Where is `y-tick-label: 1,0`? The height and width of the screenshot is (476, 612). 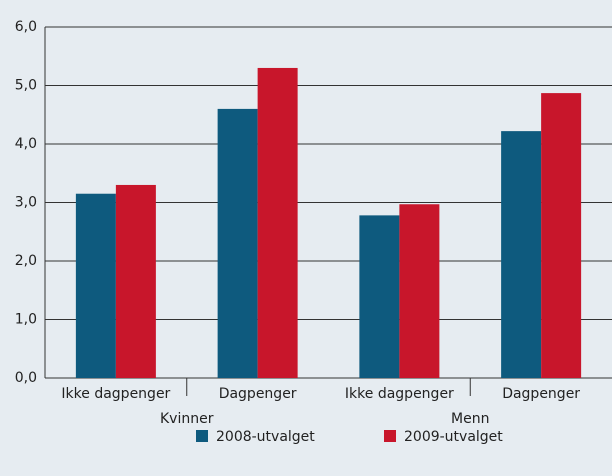 y-tick-label: 1,0 is located at coordinates (26, 320).